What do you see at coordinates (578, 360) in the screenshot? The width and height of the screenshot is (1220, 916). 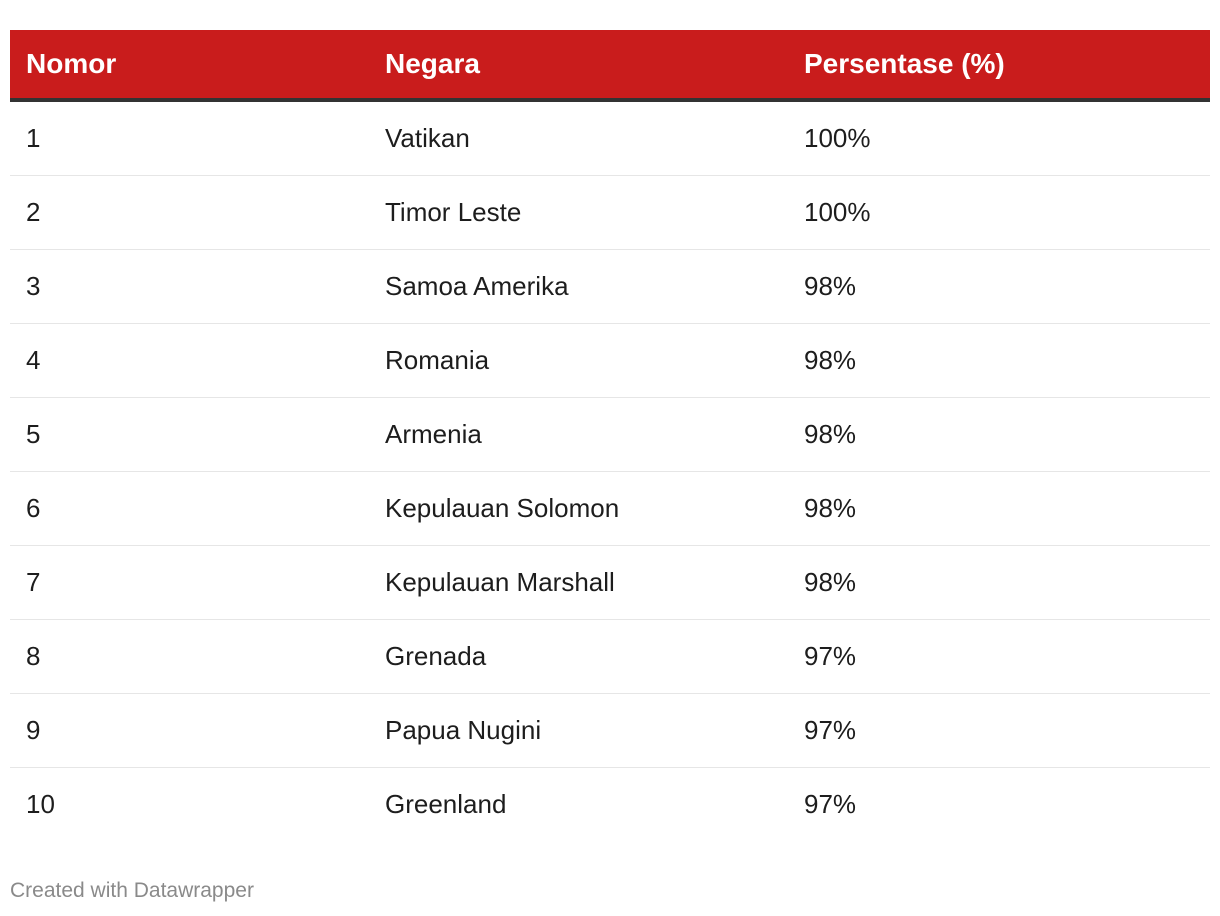 I see `cell-negara: Romania` at bounding box center [578, 360].